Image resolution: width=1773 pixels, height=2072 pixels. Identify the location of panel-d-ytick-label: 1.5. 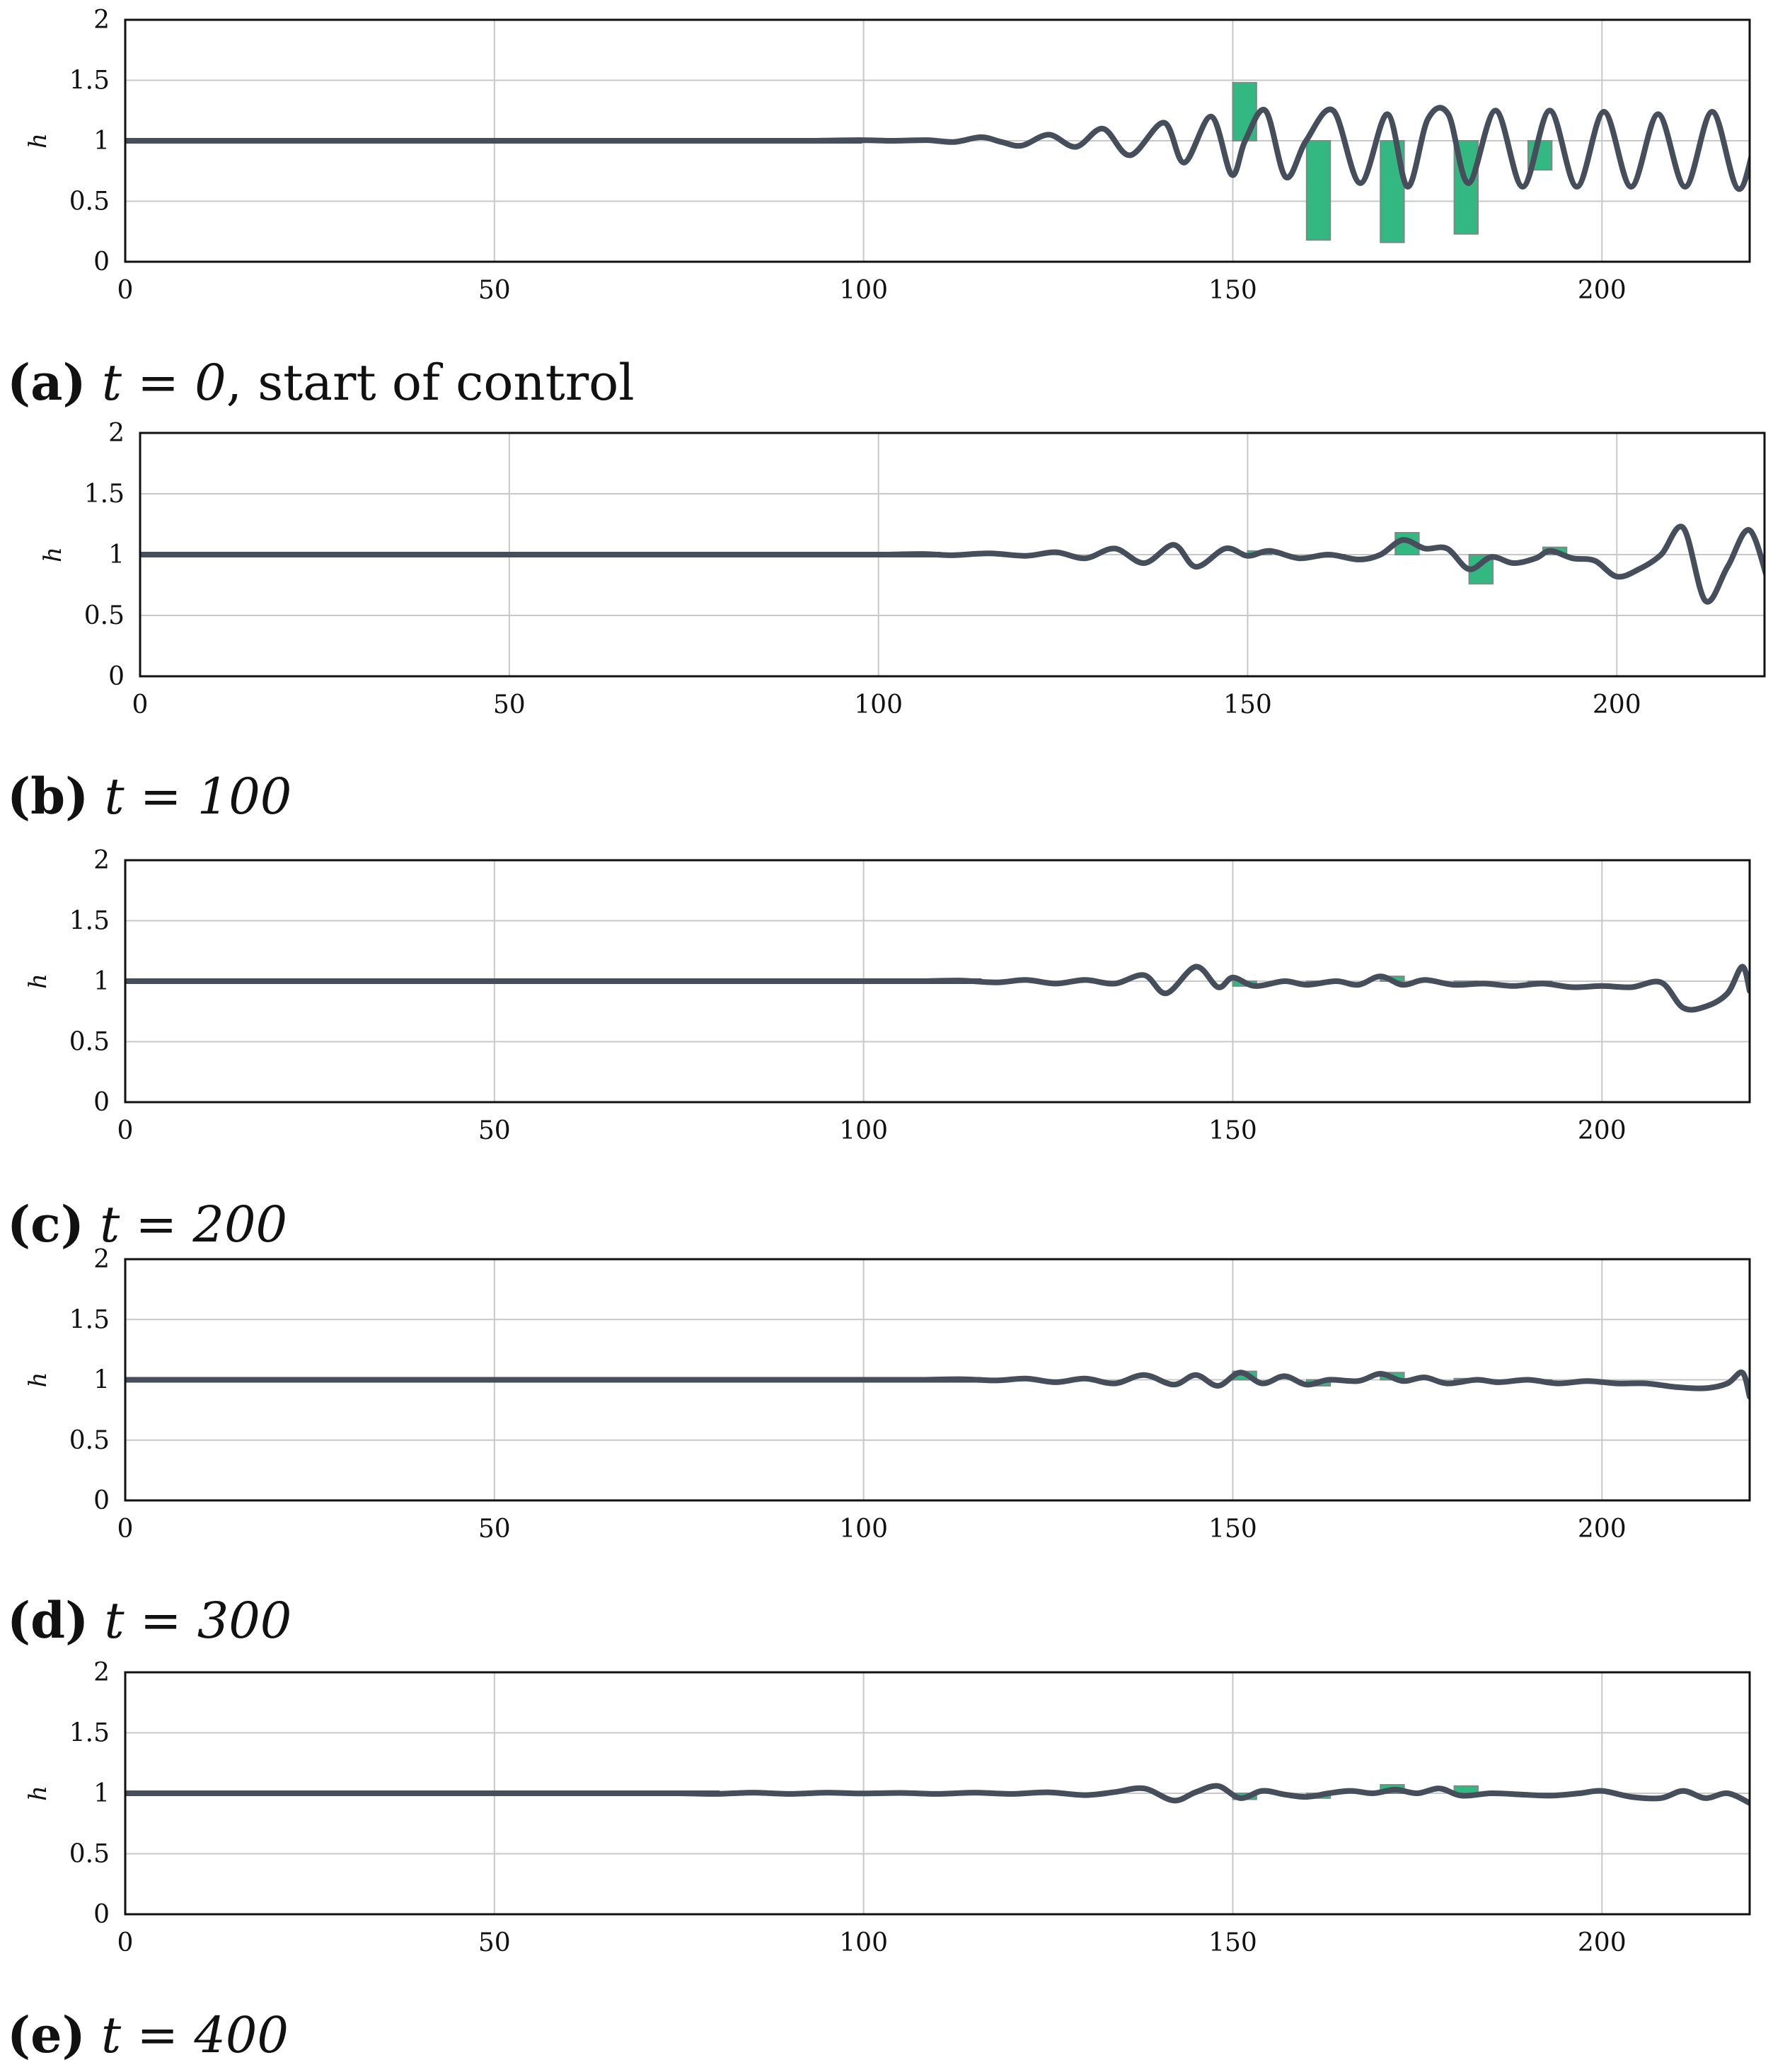
(89, 1319).